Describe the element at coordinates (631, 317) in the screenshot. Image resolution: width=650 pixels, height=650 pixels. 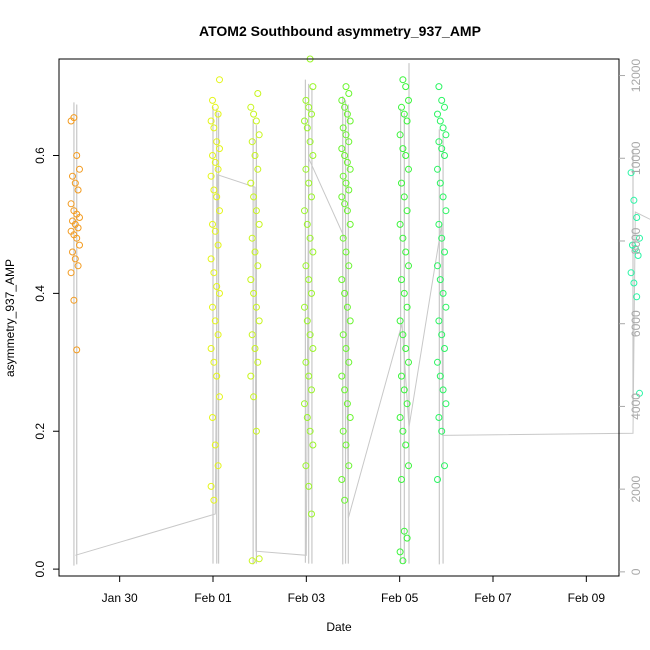
I see `y2-axis: 0 2000 4000 6000 8000 10000 12000` at that location.